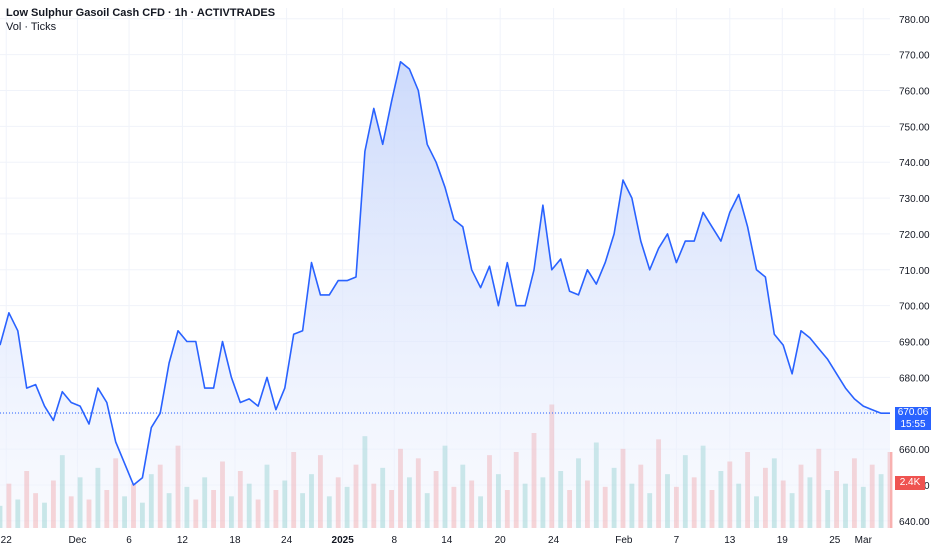 Image resolution: width=932 pixels, height=550 pixels. I want to click on time-tick-label: 20, so click(501, 540).